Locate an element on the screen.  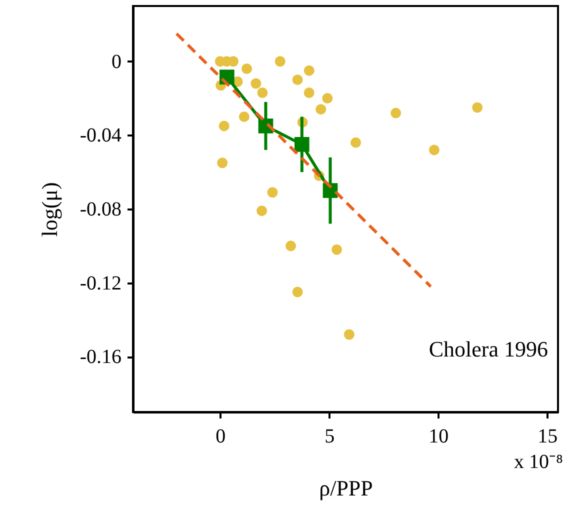
y-tick-label: -0.16 is located at coordinates (101, 357).